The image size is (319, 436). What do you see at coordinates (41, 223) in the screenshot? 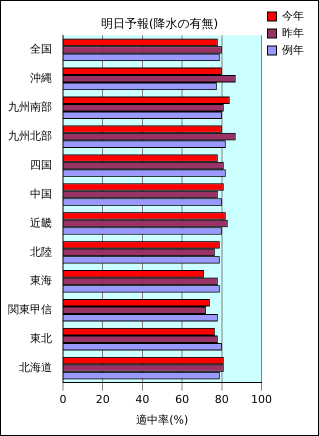
I see `y-tick-label: 近畿` at bounding box center [41, 223].